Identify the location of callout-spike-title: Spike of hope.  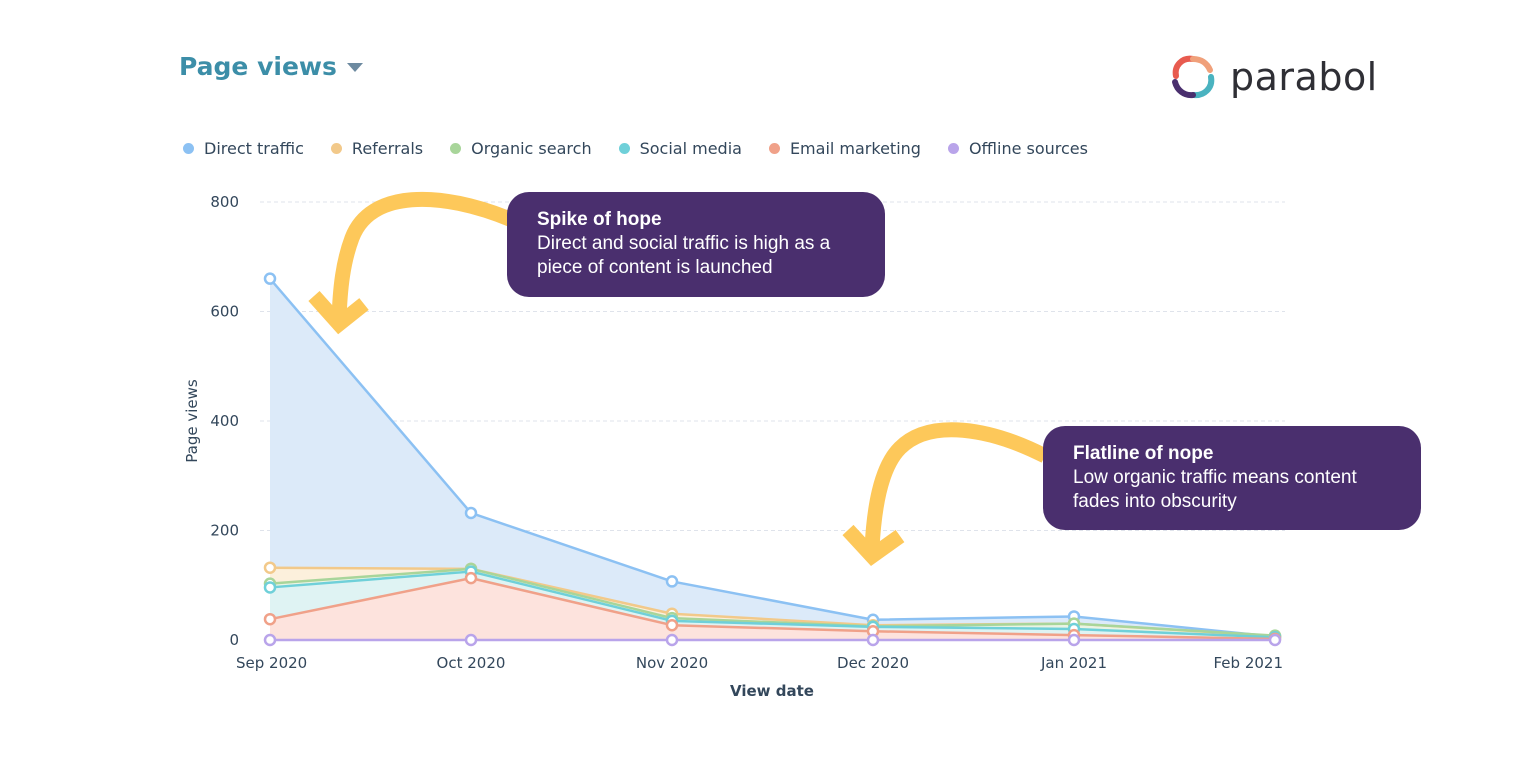
(599, 219).